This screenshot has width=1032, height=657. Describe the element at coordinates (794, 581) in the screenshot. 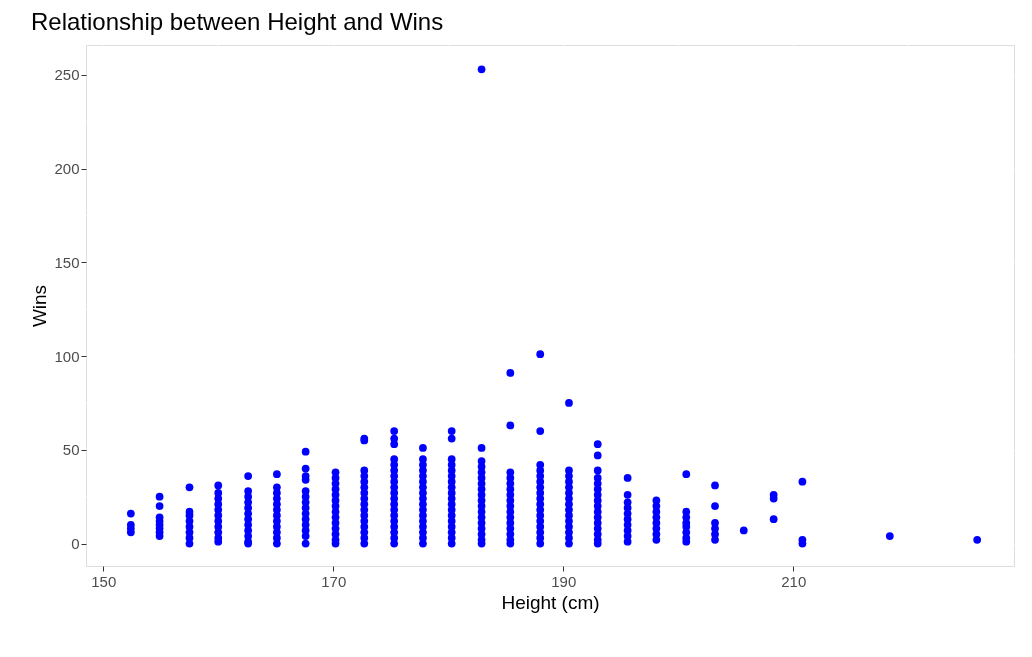

I see `x-tick-label: 210` at that location.